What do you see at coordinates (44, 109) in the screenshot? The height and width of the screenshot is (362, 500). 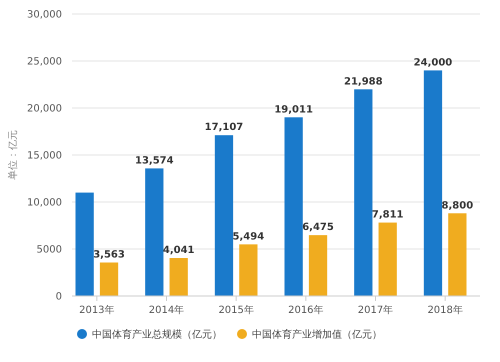 I see `y-tick-label: 20,000` at bounding box center [44, 109].